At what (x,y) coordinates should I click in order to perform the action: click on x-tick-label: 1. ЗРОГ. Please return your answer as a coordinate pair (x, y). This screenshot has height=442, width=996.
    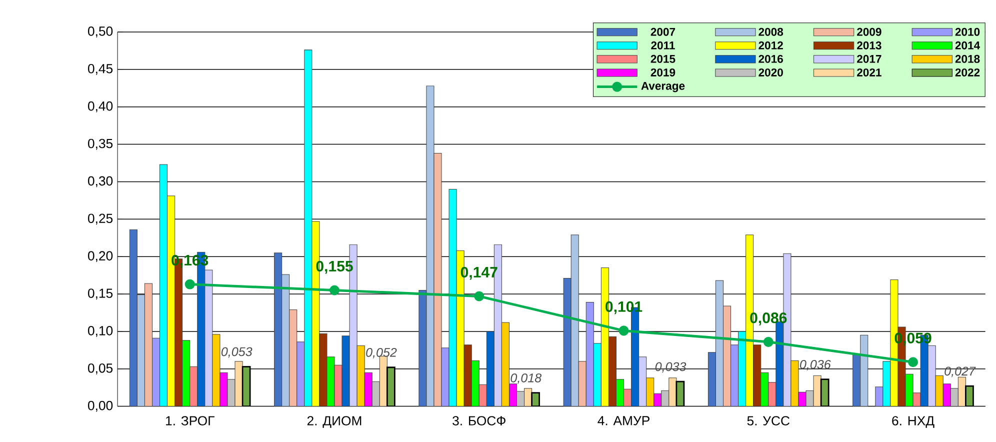
    Looking at the image, I should click on (190, 421).